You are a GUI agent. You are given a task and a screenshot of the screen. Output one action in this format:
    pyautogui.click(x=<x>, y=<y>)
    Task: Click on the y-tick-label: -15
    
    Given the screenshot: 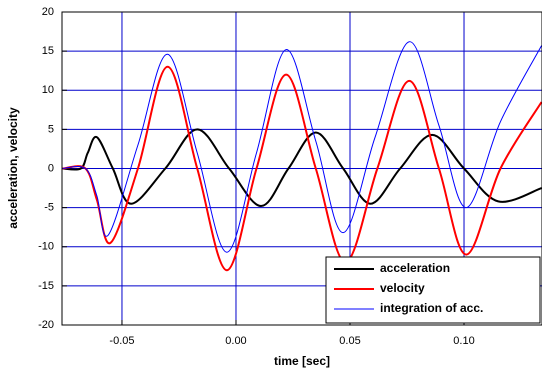 What is the action you would take?
    pyautogui.click(x=46, y=286)
    